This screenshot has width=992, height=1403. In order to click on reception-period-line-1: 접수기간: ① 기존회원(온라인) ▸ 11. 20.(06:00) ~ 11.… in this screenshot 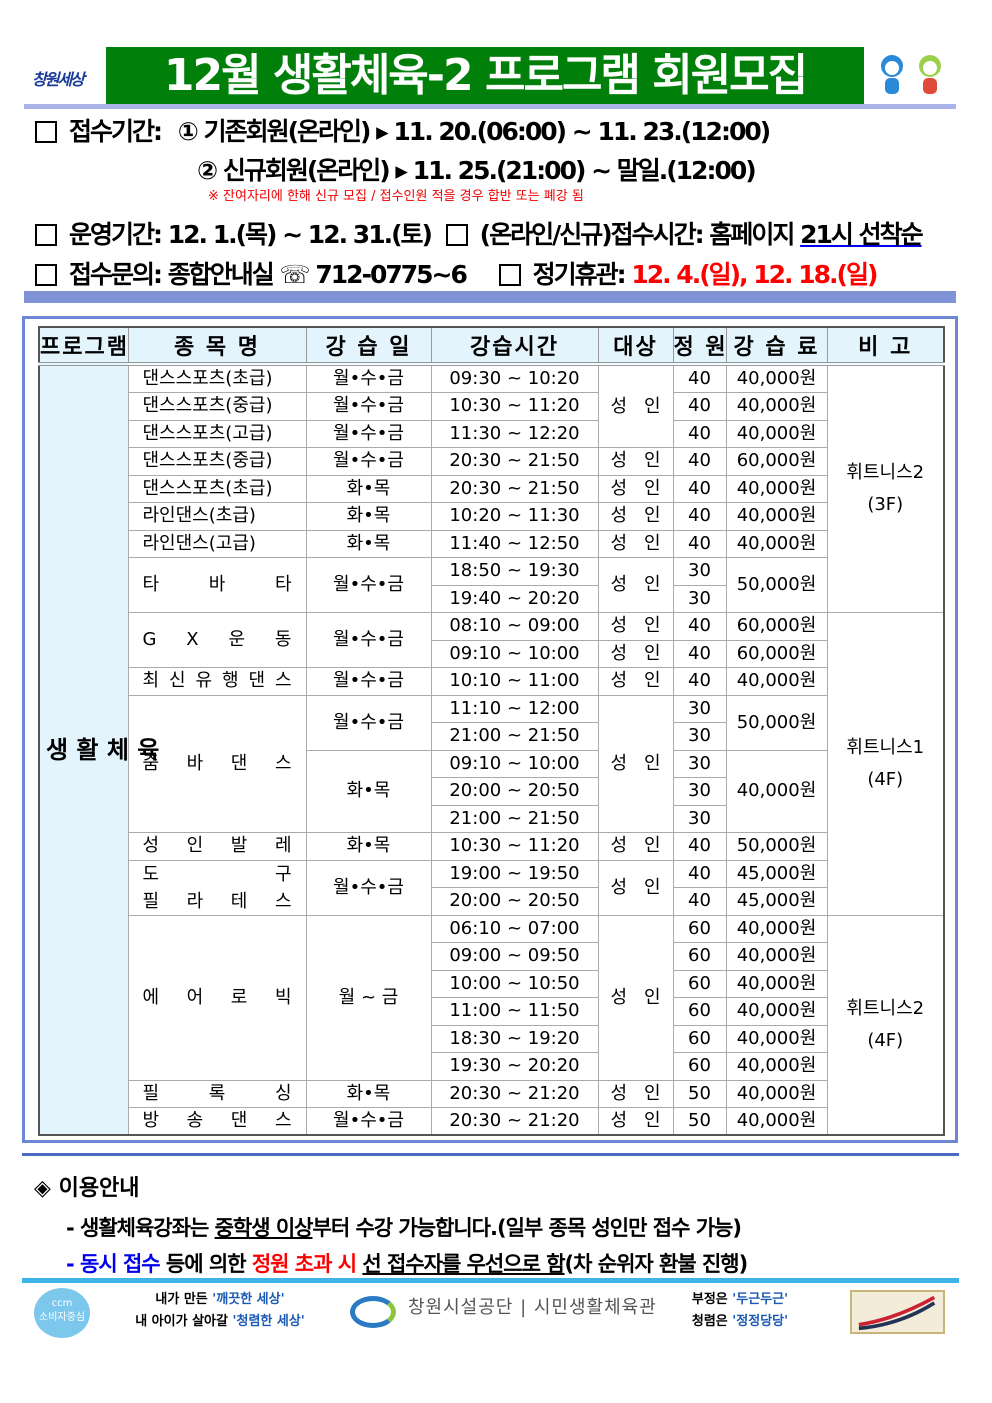, I will do `click(403, 130)`.